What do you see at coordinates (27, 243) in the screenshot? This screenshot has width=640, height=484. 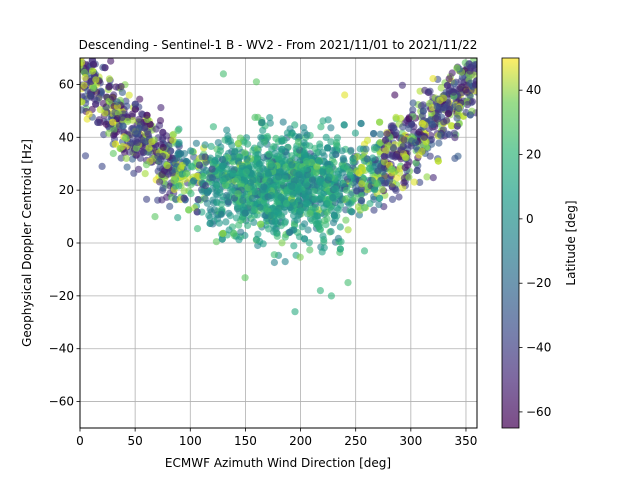 I see `y-axis-label: Geophysical Doppler Centroid [Hz]` at bounding box center [27, 243].